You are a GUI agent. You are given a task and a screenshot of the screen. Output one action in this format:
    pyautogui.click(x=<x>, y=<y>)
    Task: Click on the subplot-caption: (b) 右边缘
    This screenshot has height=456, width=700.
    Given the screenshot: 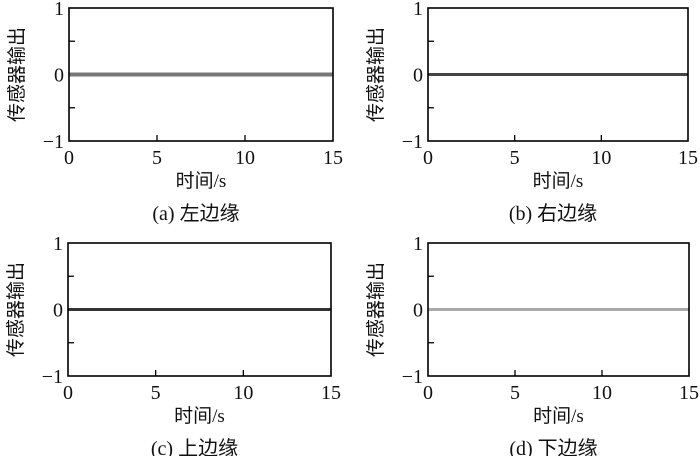 What is the action you would take?
    pyautogui.click(x=553, y=213)
    